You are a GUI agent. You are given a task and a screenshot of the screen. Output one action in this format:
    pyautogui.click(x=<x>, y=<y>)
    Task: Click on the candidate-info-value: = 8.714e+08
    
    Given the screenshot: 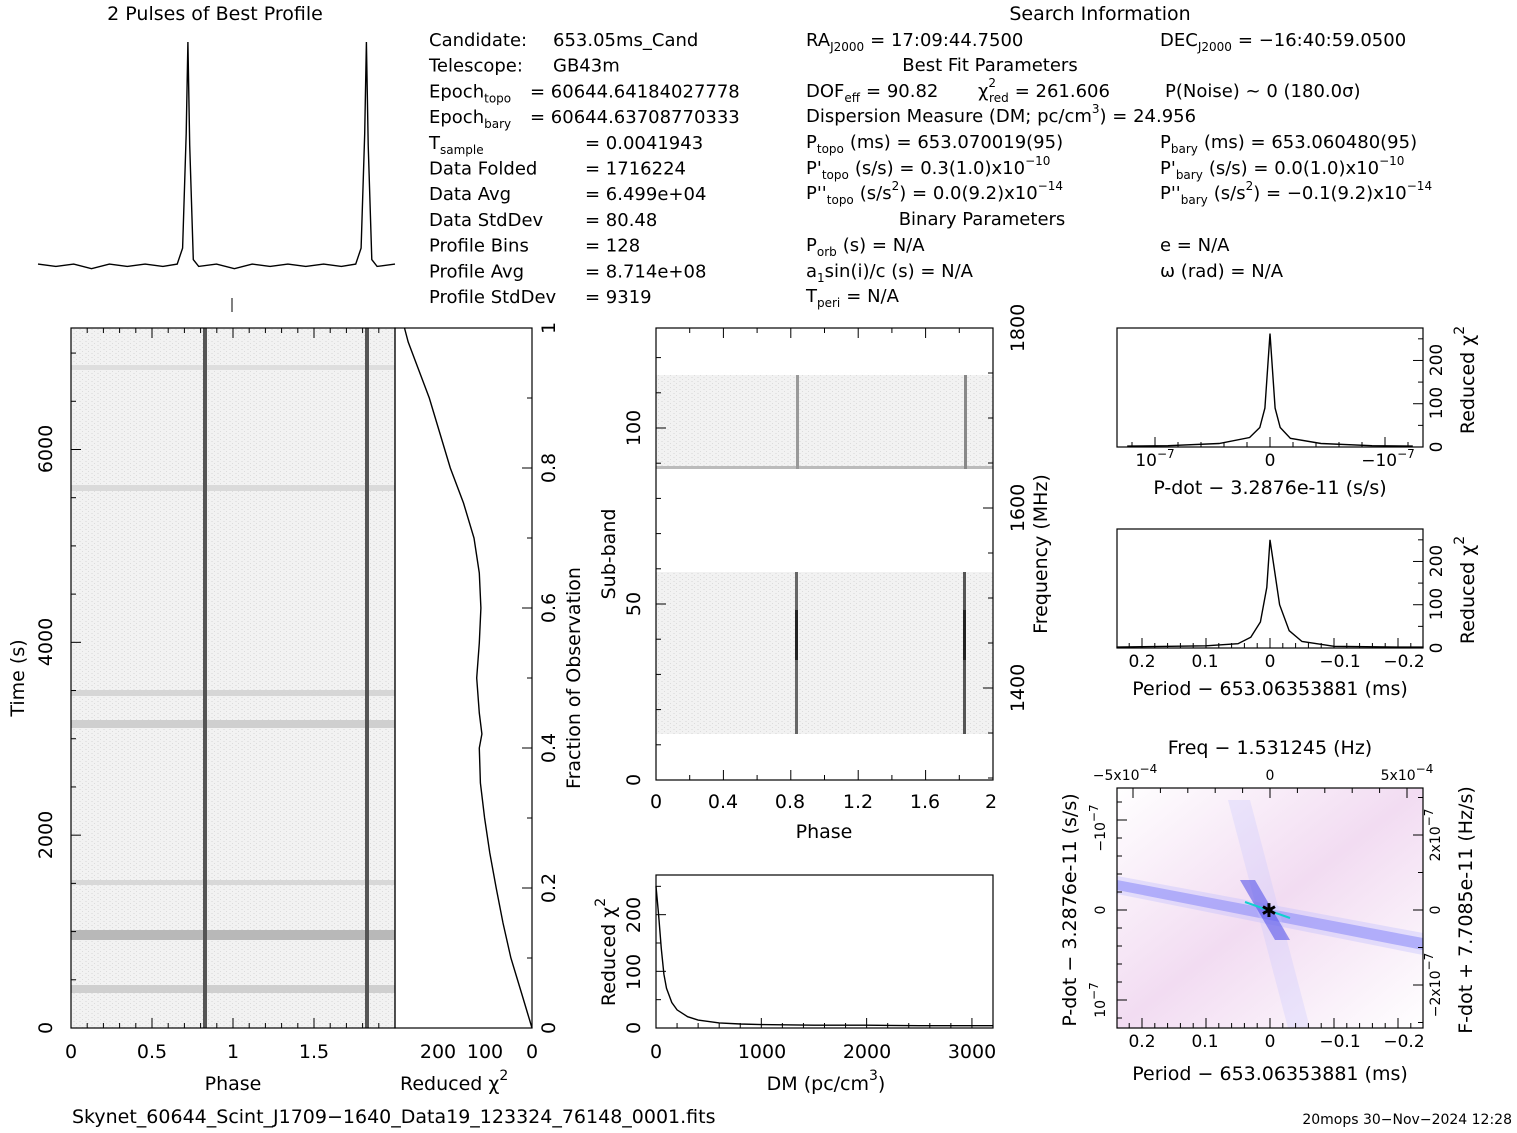 What is the action you would take?
    pyautogui.click(x=645, y=271)
    